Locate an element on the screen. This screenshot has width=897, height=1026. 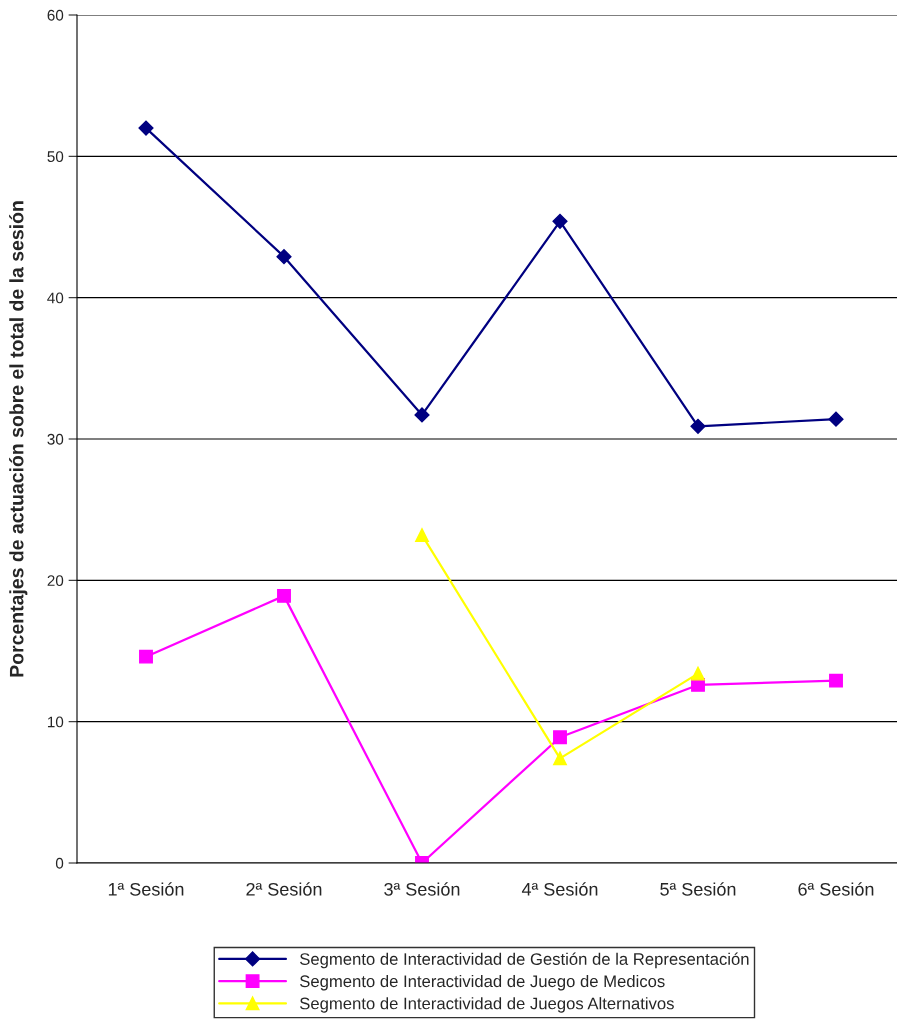
x-tick-label: 2ª Sesión is located at coordinates (284, 889).